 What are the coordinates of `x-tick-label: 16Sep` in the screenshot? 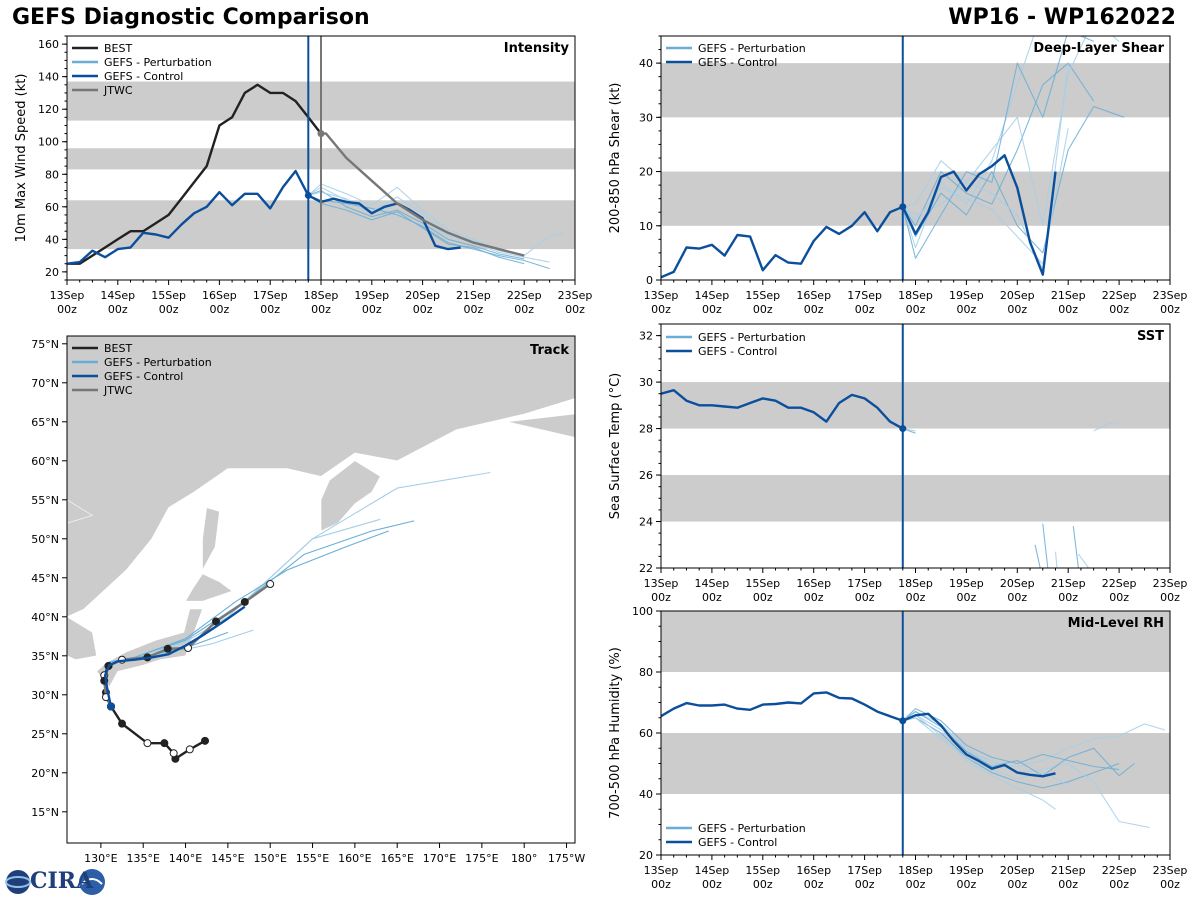 It's located at (219, 295).